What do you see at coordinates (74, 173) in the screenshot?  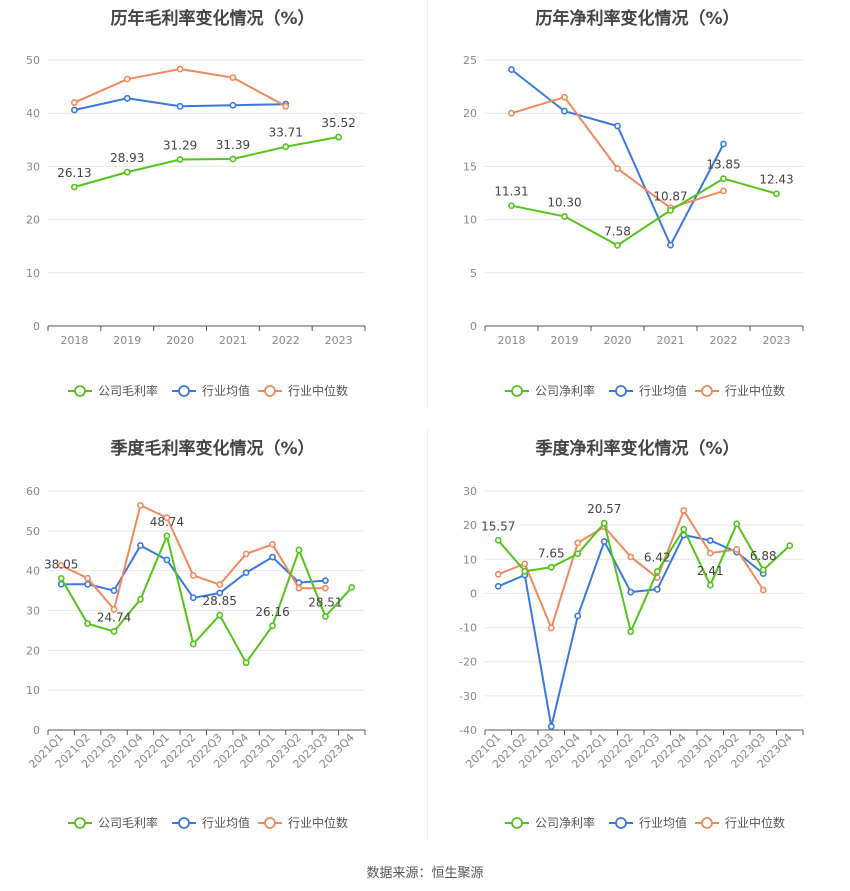 I see `data-label: 26.13` at bounding box center [74, 173].